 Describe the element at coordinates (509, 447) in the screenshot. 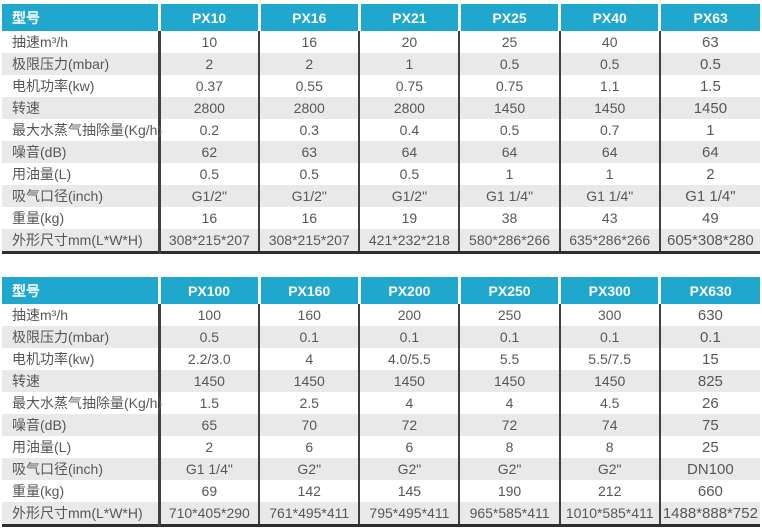

I see `spec-value-cell: 8` at that location.